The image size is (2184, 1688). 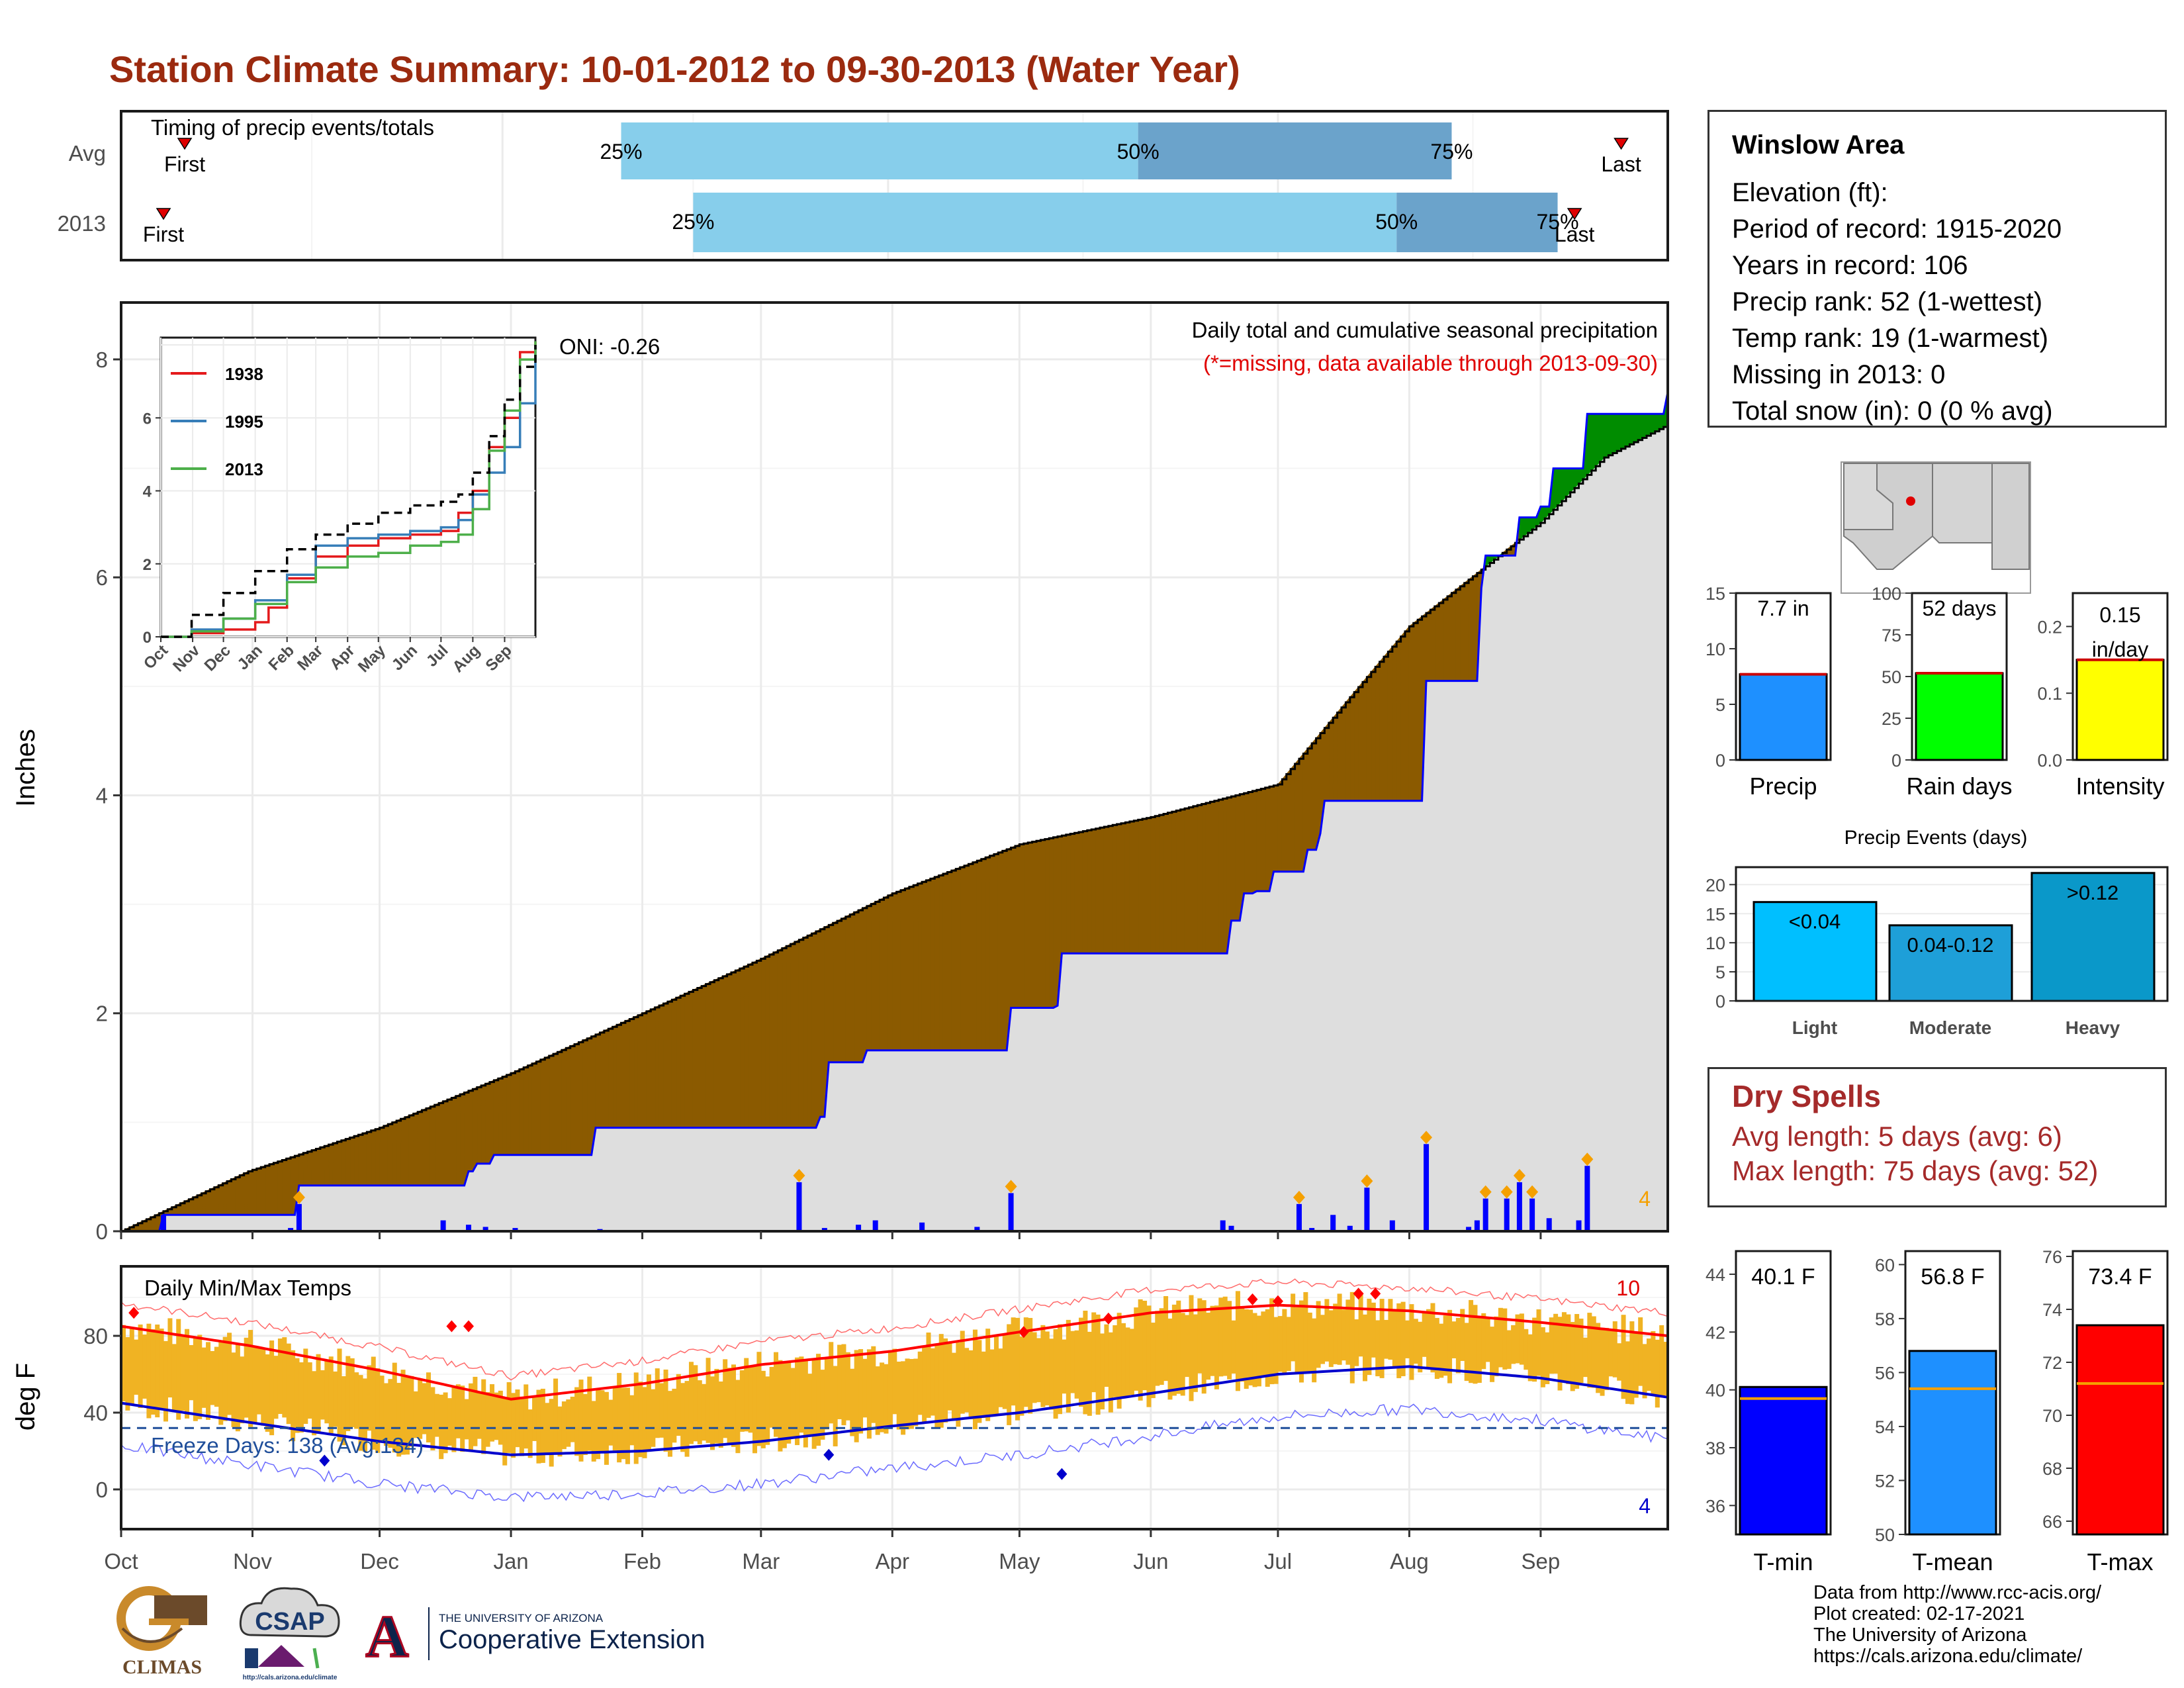 What do you see at coordinates (2092, 892) in the screenshot?
I see `events-bar-label: >0.12` at bounding box center [2092, 892].